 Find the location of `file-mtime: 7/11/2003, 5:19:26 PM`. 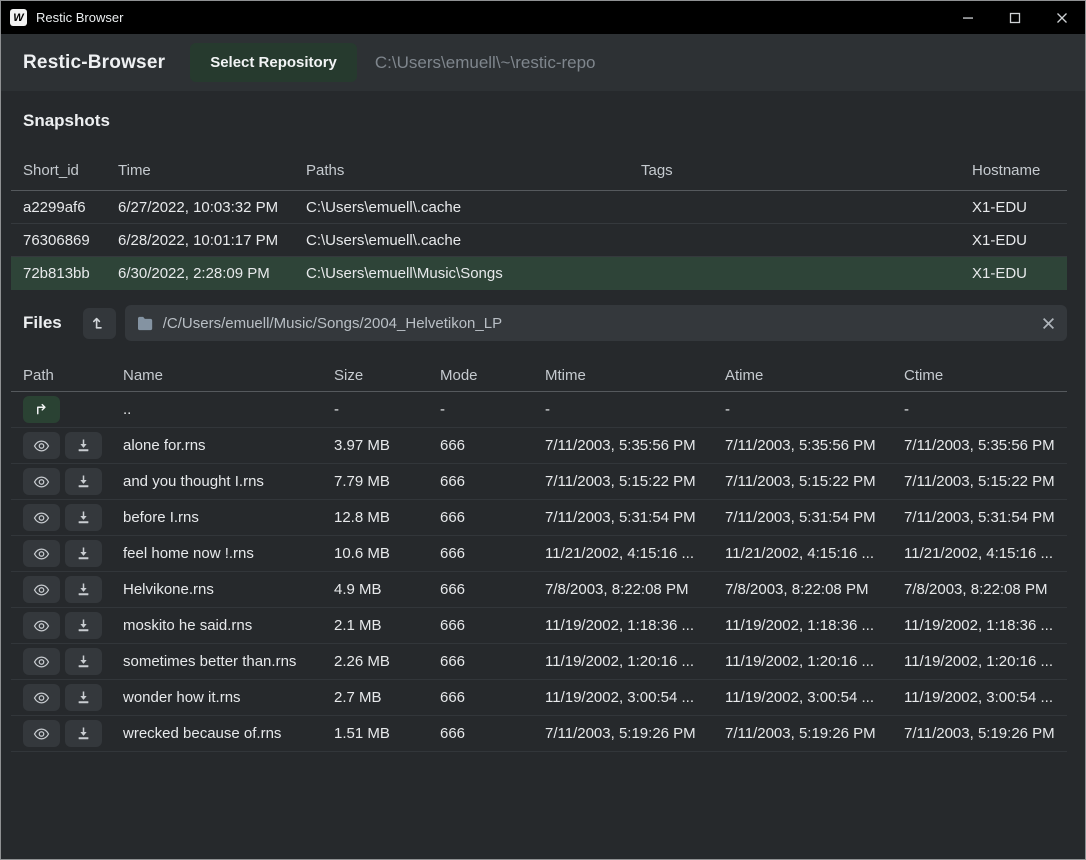

file-mtime: 7/11/2003, 5:19:26 PM is located at coordinates (620, 733).